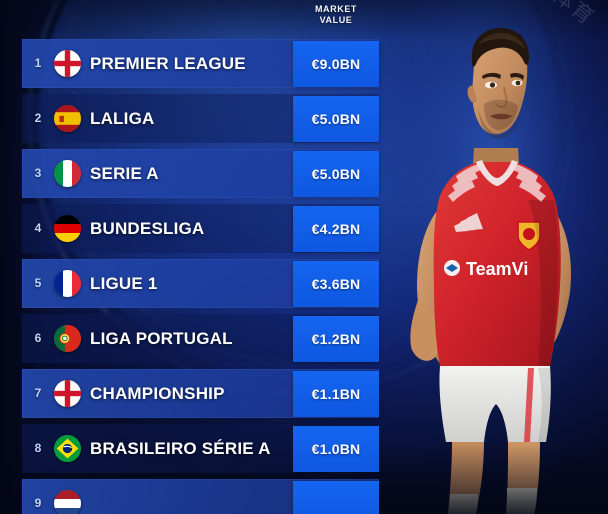  Describe the element at coordinates (122, 118) in the screenshot. I see `league-name: LALIGA` at that location.